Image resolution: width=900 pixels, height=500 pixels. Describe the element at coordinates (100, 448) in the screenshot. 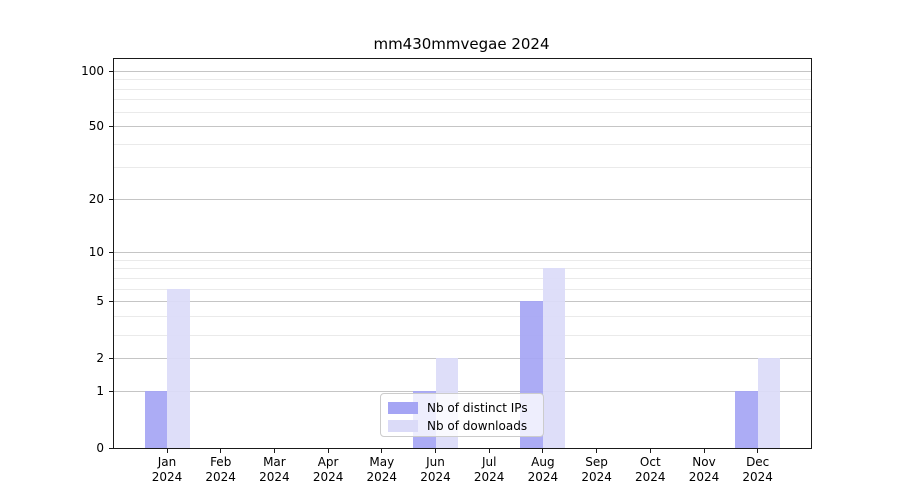

I see `y-tick-label: 0` at that location.